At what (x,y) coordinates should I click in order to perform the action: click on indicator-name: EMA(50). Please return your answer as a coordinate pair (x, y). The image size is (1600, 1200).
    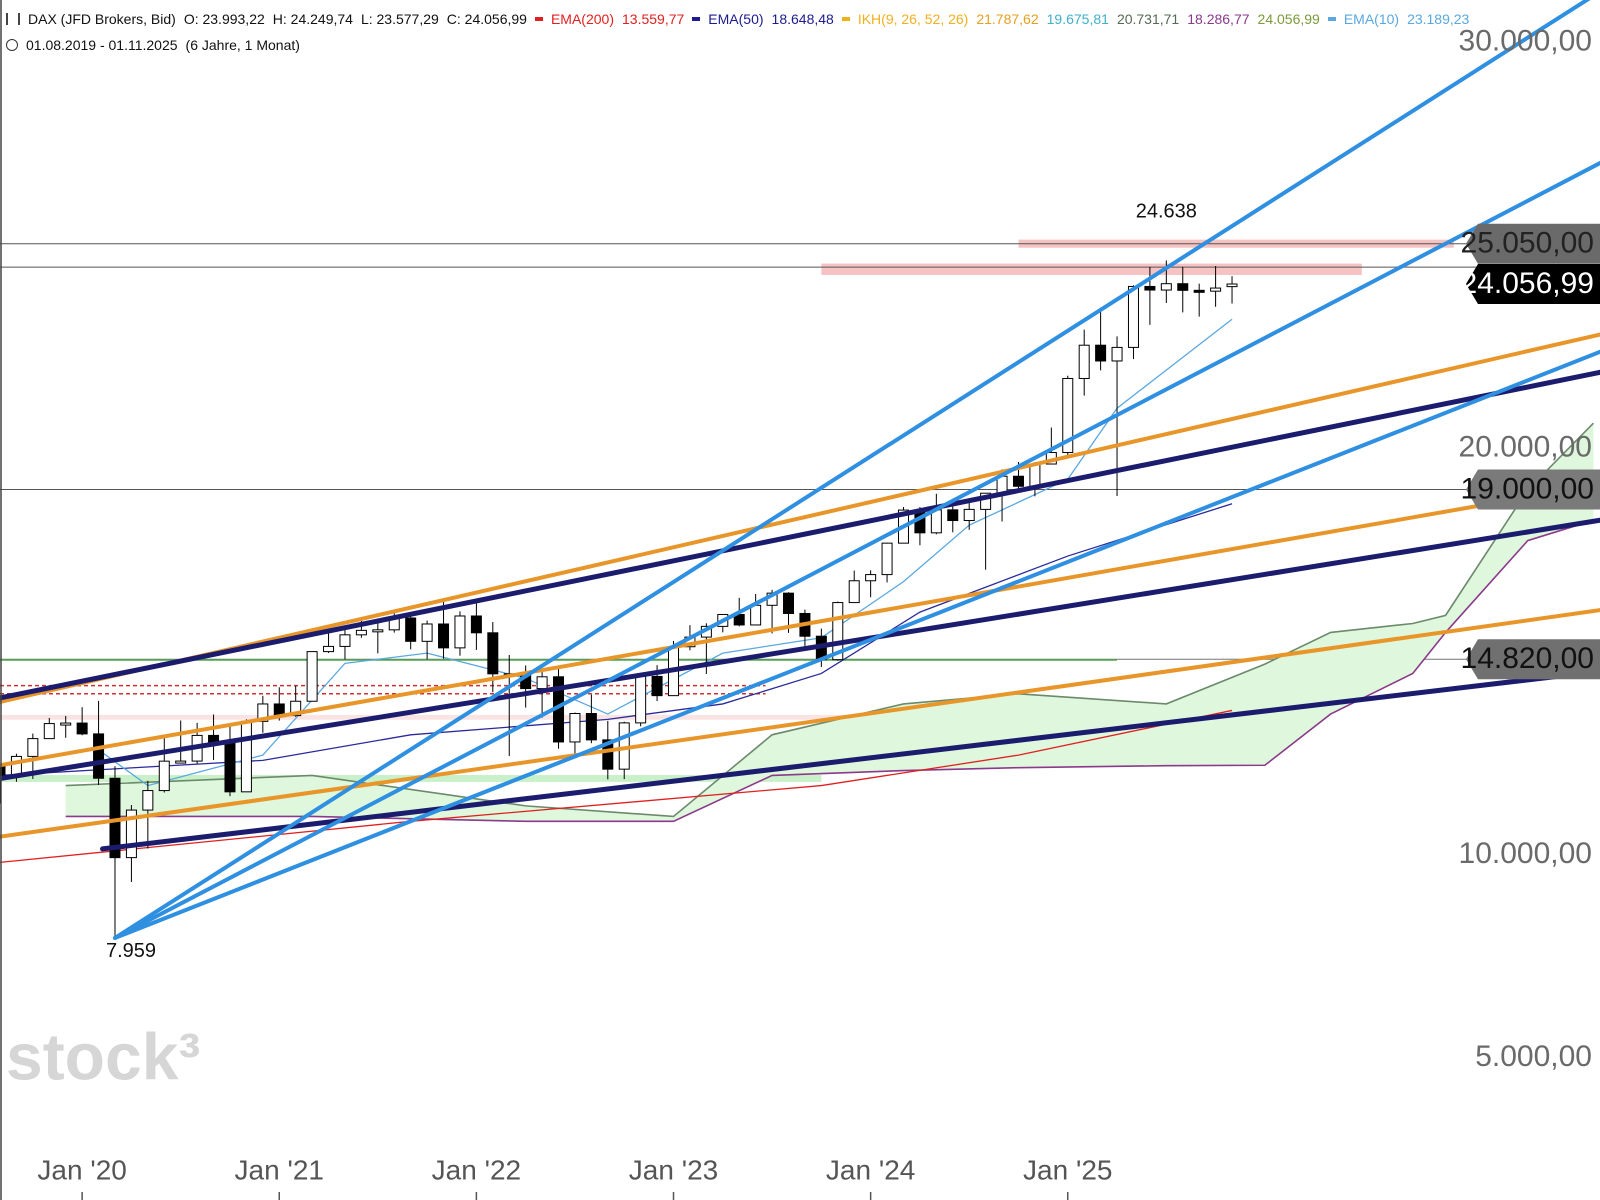
    Looking at the image, I should click on (736, 19).